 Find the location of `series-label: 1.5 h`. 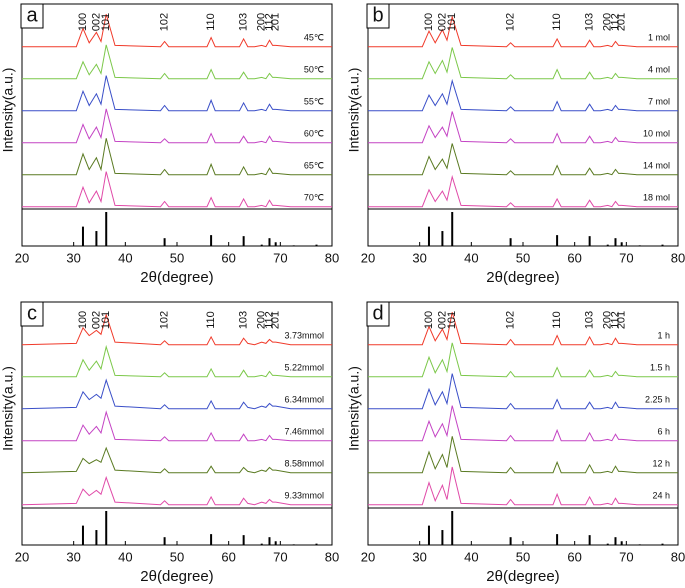

series-label: 1.5 h is located at coordinates (660, 367).